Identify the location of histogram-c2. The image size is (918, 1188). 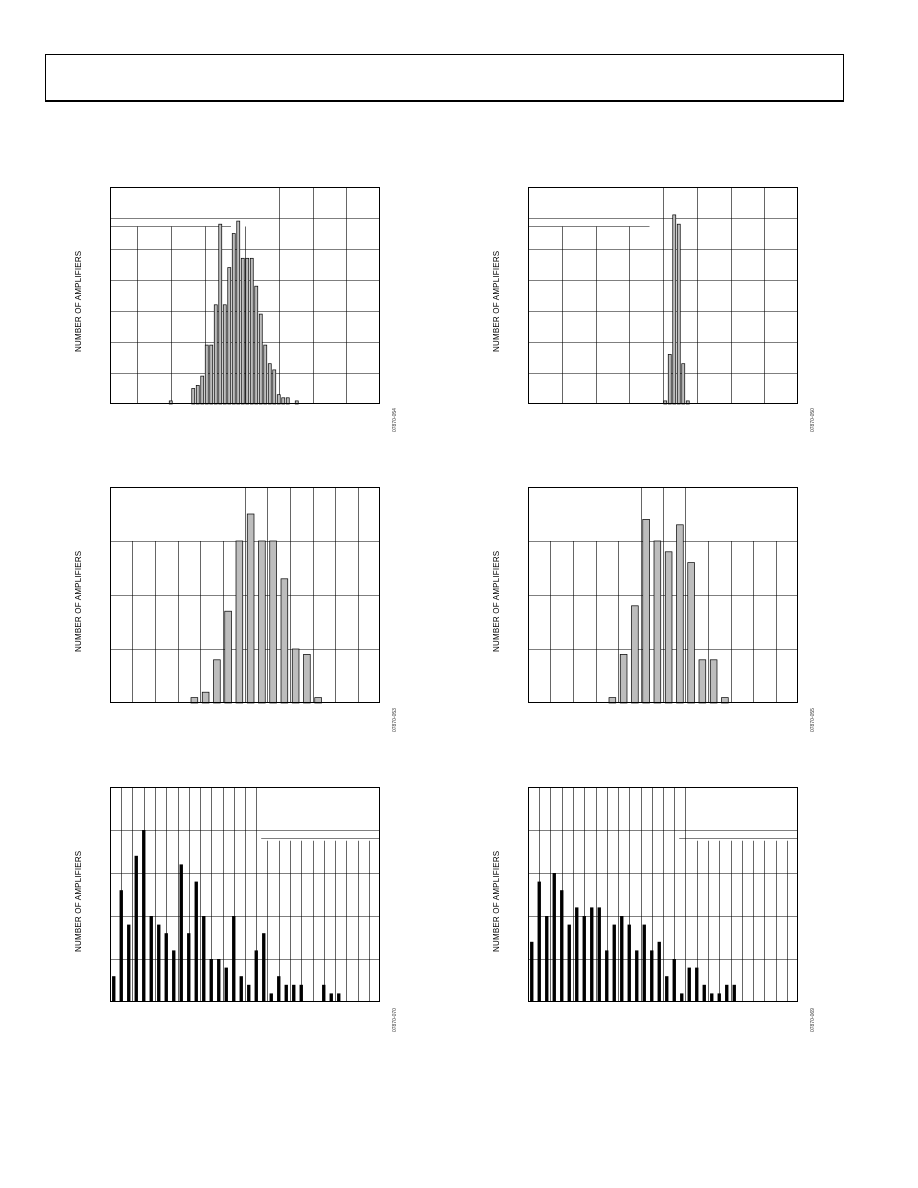
(663, 296).